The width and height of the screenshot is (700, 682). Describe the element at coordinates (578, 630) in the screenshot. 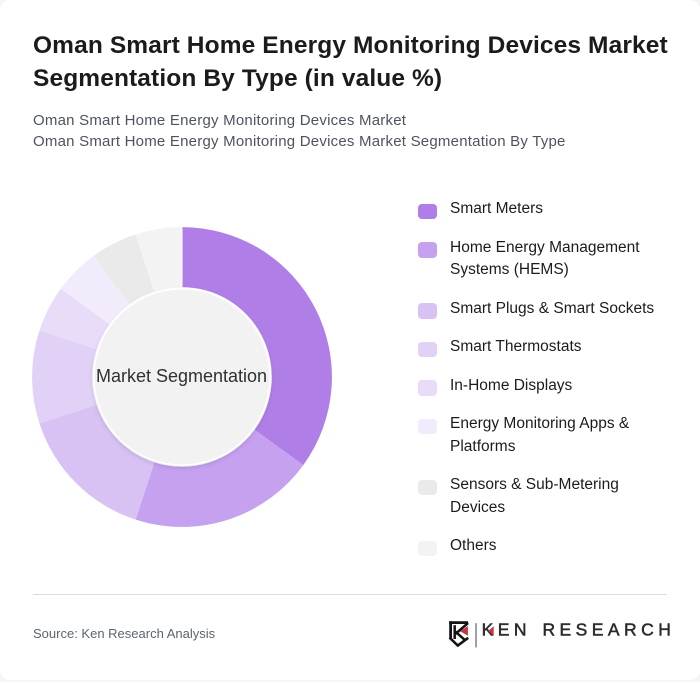

I see `svg-text: KEN RESEARCH` at that location.